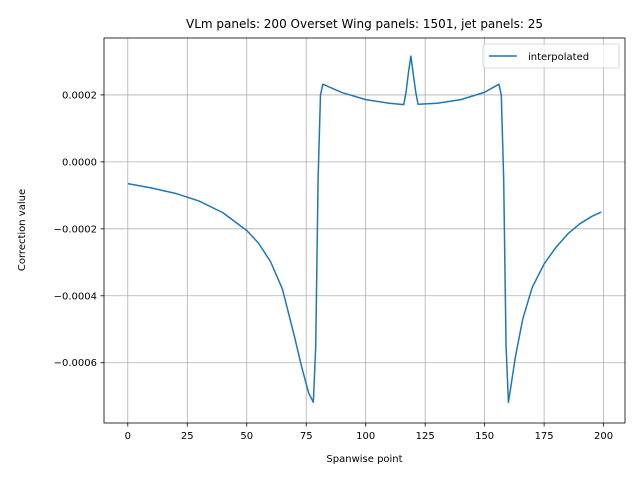 This screenshot has height=484, width=640. Describe the element at coordinates (544, 436) in the screenshot. I see `x-tick-label: 175` at that location.